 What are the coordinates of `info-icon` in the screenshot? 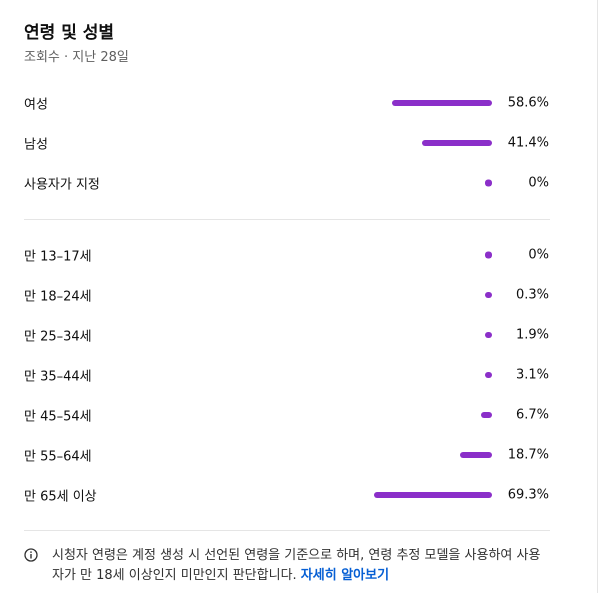 It's located at (31, 555).